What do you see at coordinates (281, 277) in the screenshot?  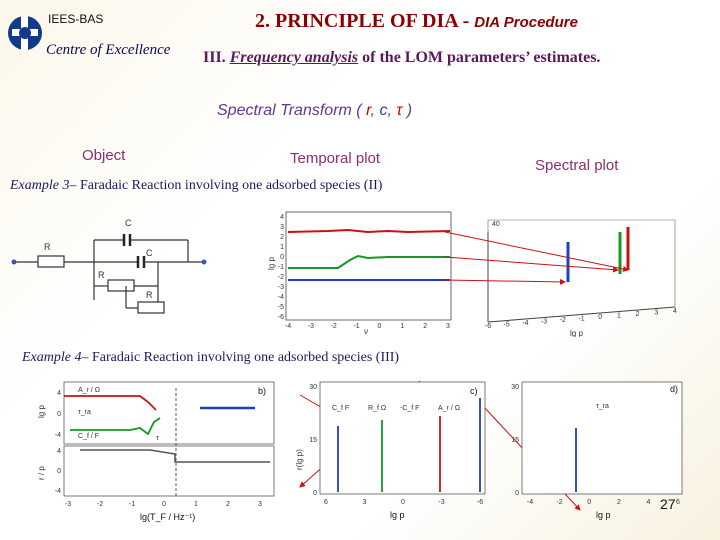 I see `ex3-temporal-ytick-6: -2` at bounding box center [281, 277].